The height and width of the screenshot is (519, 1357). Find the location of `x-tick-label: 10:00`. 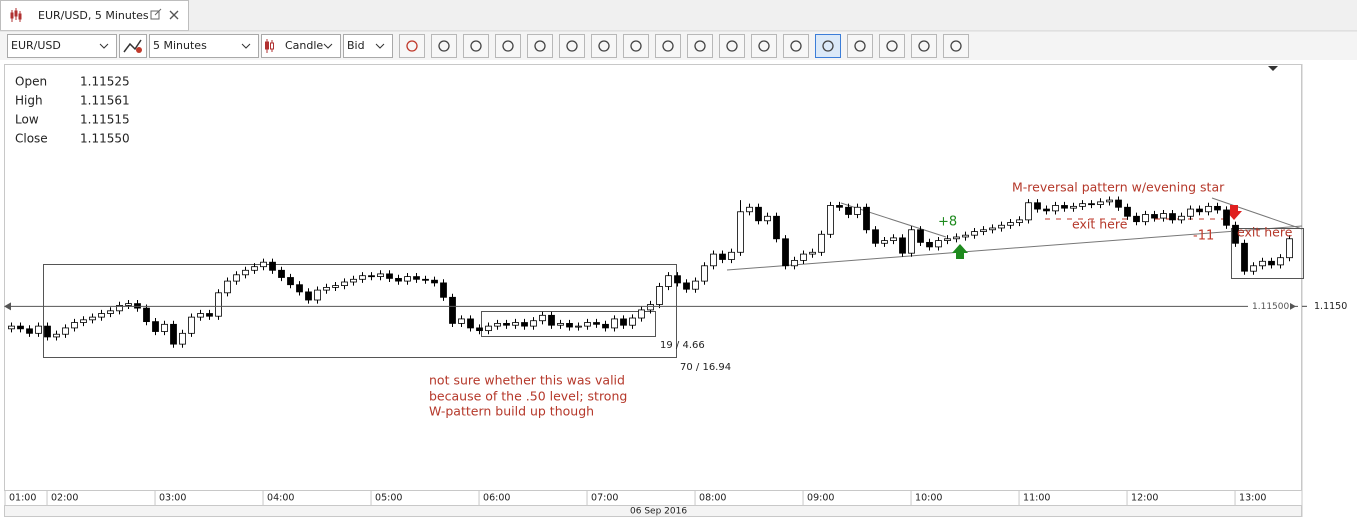

x-tick-label: 10:00 is located at coordinates (928, 498).